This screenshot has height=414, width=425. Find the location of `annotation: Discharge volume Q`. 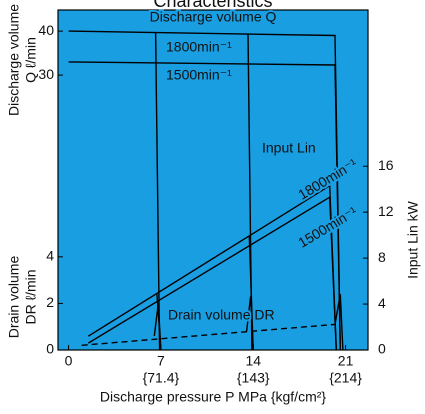

annotation: Discharge volume Q is located at coordinates (213, 17).